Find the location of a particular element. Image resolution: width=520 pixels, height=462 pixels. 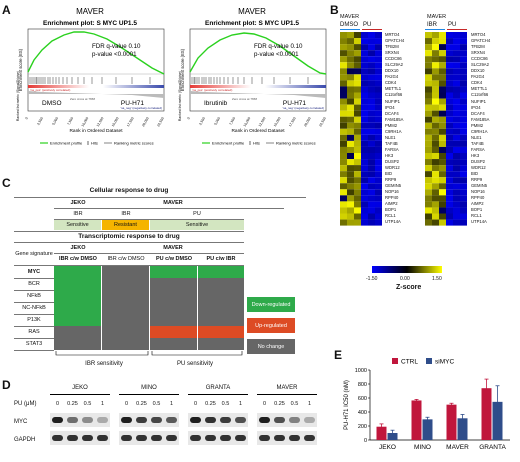

scale-mid: 0.00 is located at coordinates (405, 279).